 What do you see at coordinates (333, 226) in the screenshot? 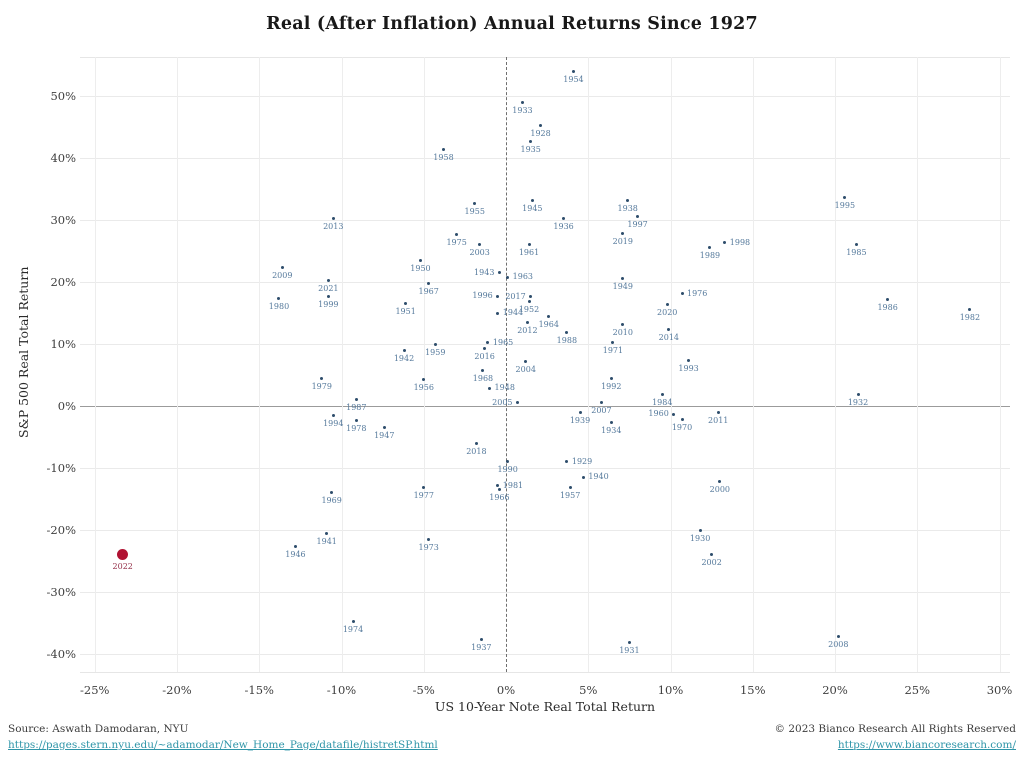
I see `year-label-2013: 2013` at bounding box center [333, 226].